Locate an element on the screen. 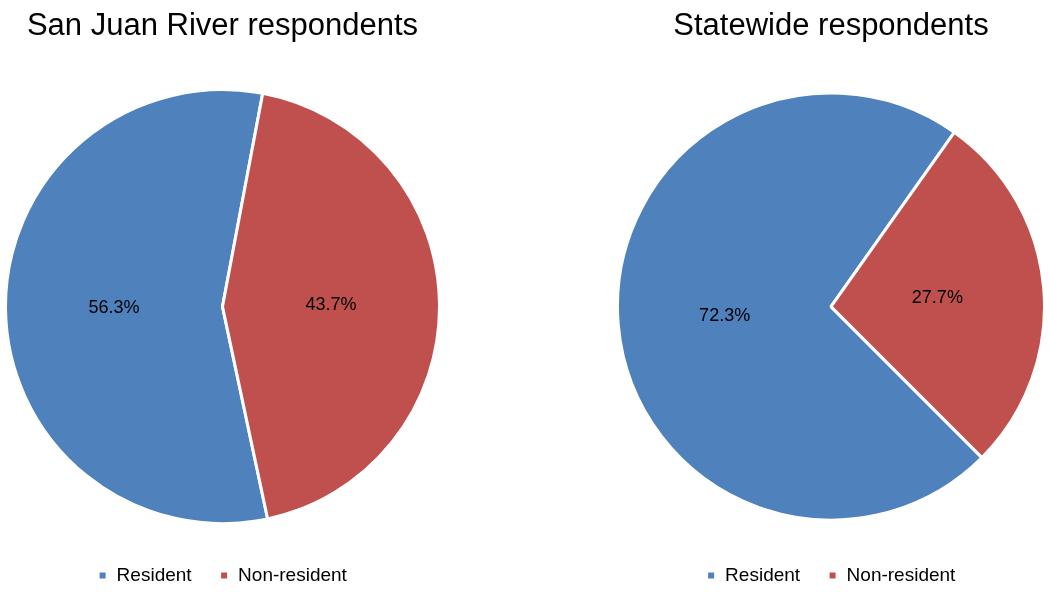 The height and width of the screenshot is (595, 1050). data-label: 27.7% is located at coordinates (937, 296).